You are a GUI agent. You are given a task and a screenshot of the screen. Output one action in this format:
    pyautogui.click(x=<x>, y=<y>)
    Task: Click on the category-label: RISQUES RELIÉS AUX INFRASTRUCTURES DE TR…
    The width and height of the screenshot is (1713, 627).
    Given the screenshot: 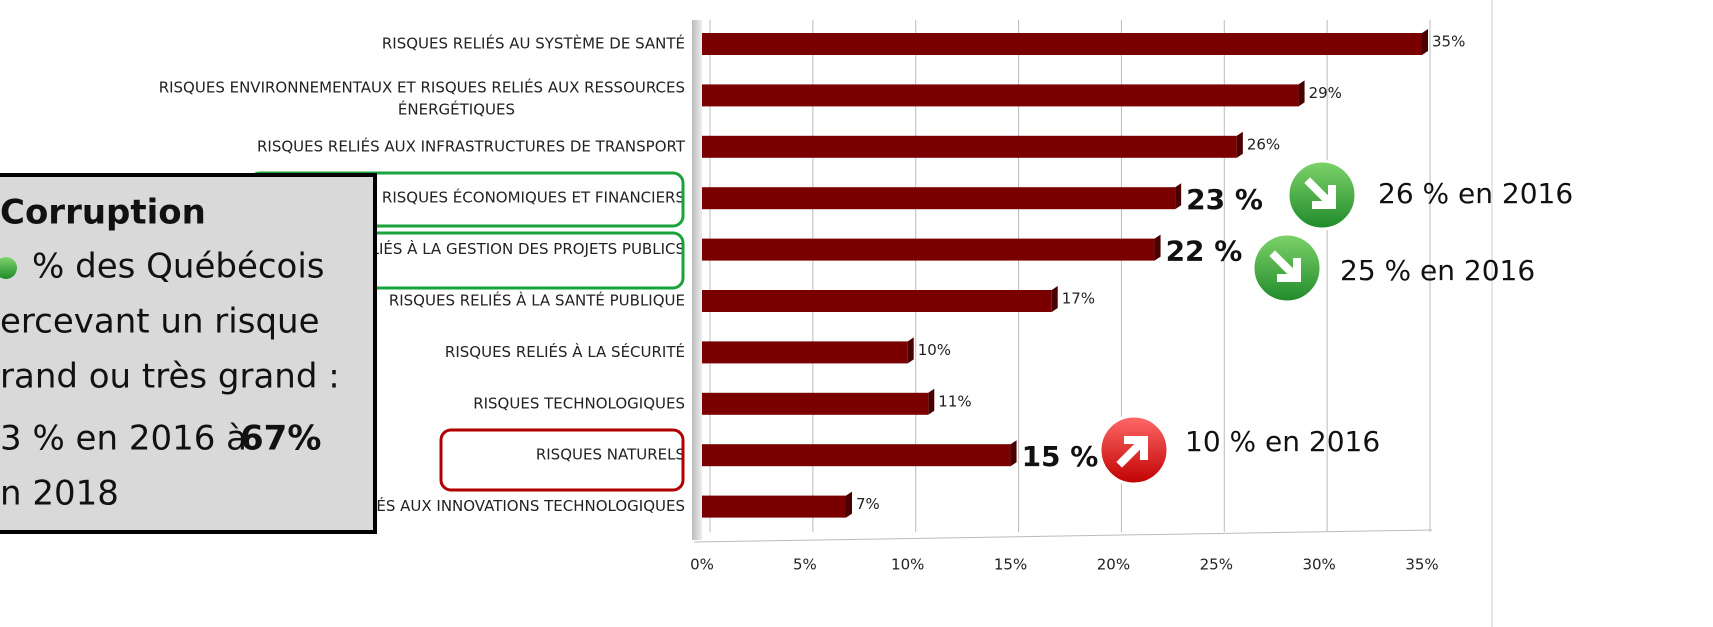 What is the action you would take?
    pyautogui.click(x=471, y=145)
    